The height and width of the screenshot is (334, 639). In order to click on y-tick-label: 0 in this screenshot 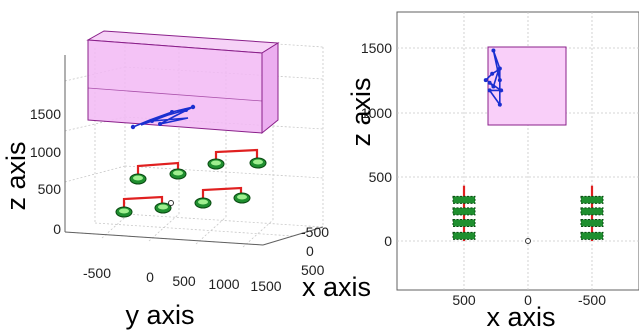, I will do `click(150, 277)`.